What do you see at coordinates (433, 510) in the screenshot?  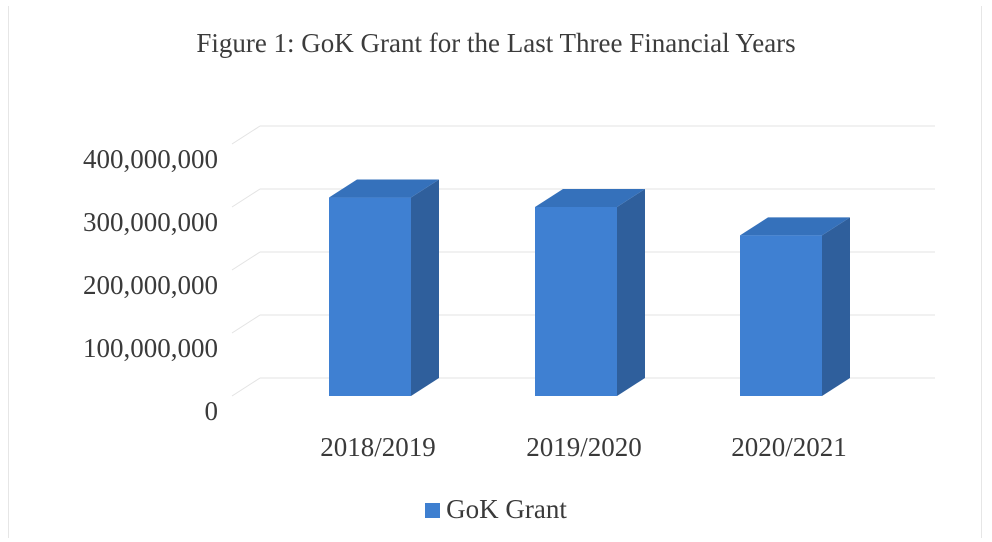 I see `legend-swatch` at bounding box center [433, 510].